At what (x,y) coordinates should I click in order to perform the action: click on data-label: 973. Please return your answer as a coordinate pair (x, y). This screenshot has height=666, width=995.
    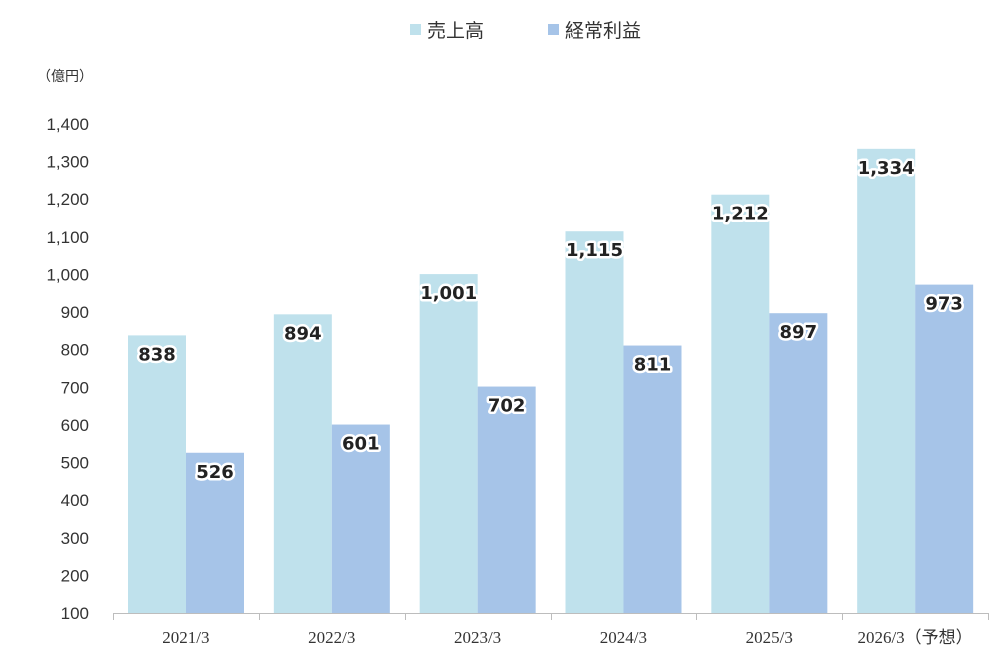
    Looking at the image, I should click on (944, 304).